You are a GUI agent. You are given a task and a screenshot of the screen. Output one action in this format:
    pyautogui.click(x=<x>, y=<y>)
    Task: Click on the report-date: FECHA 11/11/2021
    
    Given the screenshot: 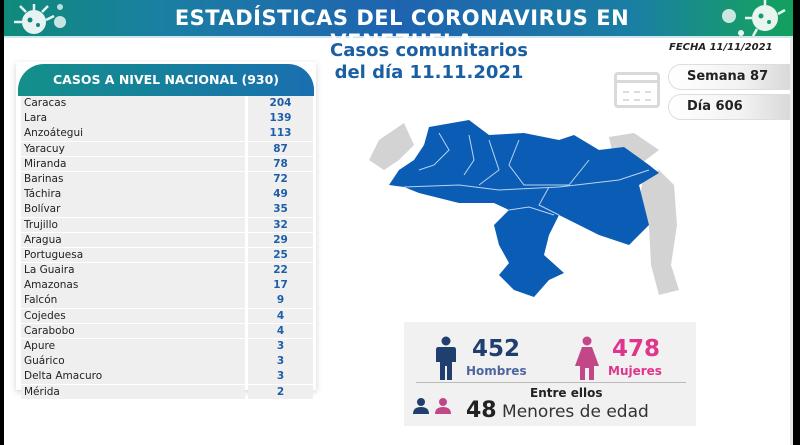 What is the action you would take?
    pyautogui.click(x=721, y=47)
    